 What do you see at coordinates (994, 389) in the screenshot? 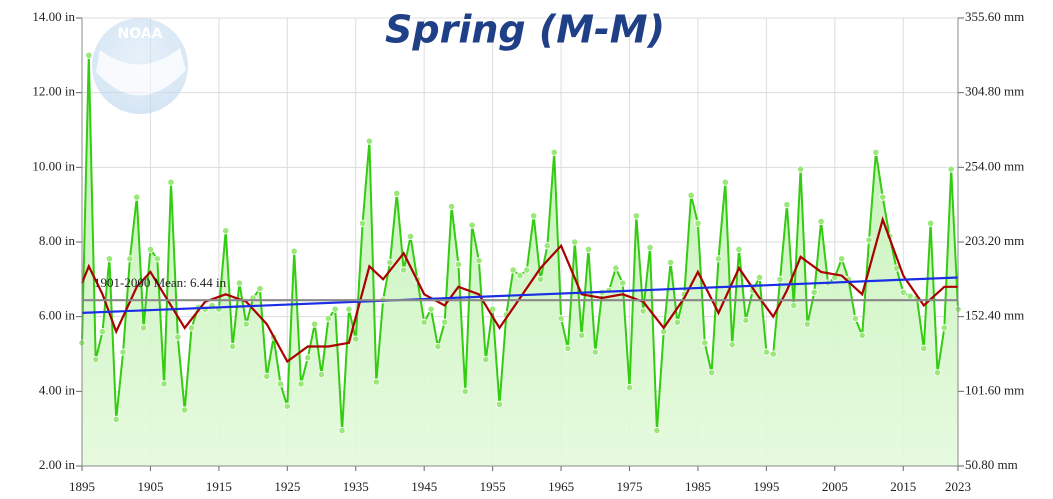
I see `y2-tick-label: 101.60 mm` at bounding box center [994, 389].